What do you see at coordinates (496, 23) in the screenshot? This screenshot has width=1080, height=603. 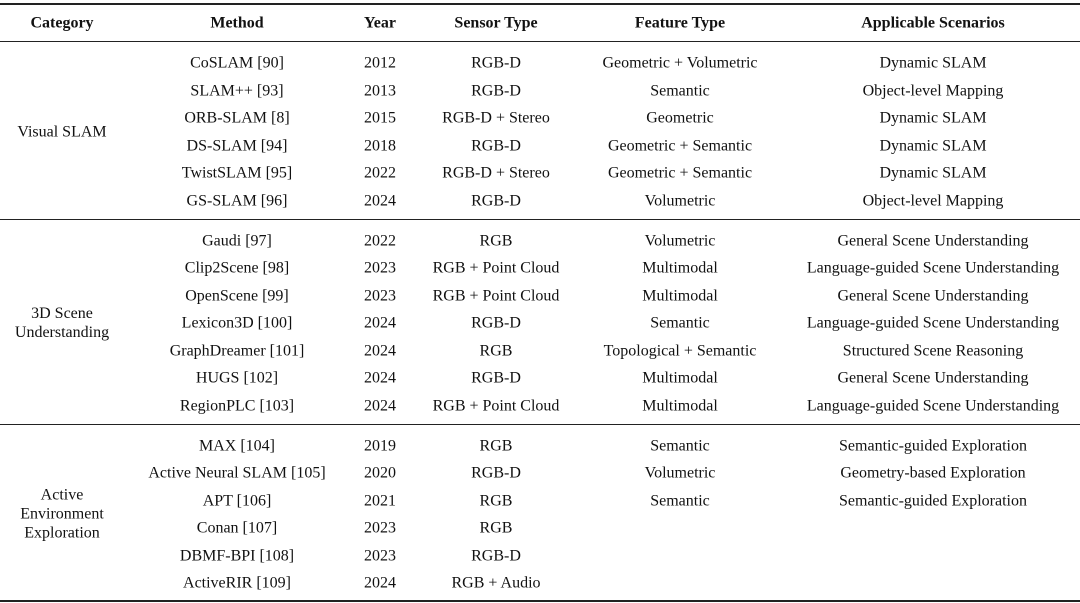 I see `column-header: Sensor Type` at bounding box center [496, 23].